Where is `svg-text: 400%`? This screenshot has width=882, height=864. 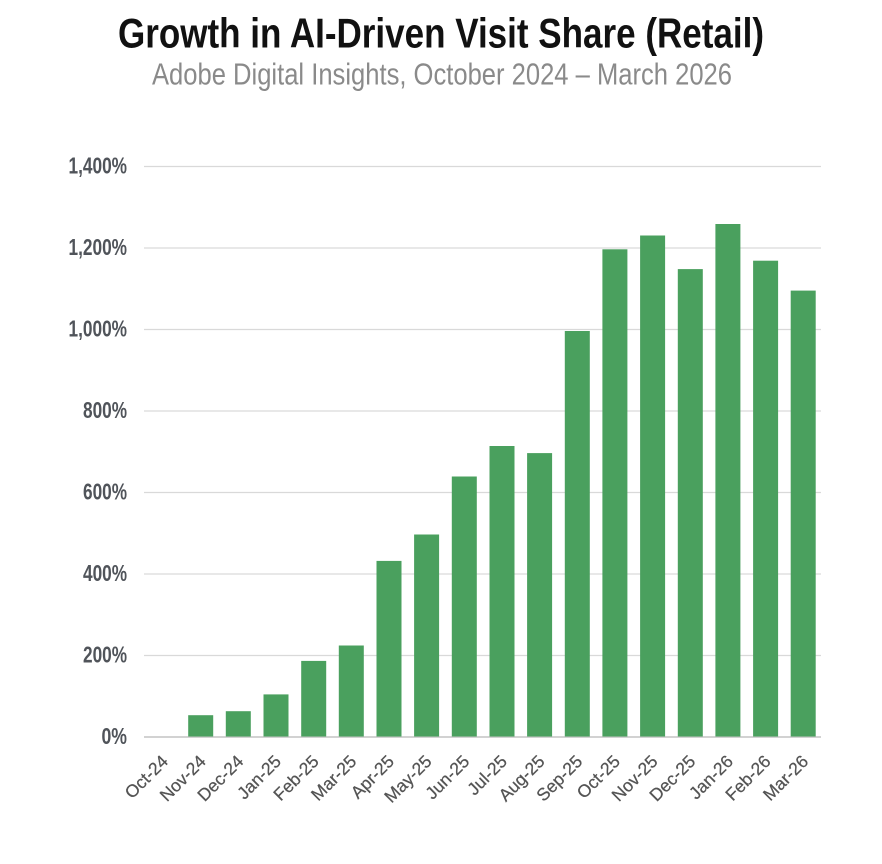
svg-text: 400% is located at coordinates (105, 573).